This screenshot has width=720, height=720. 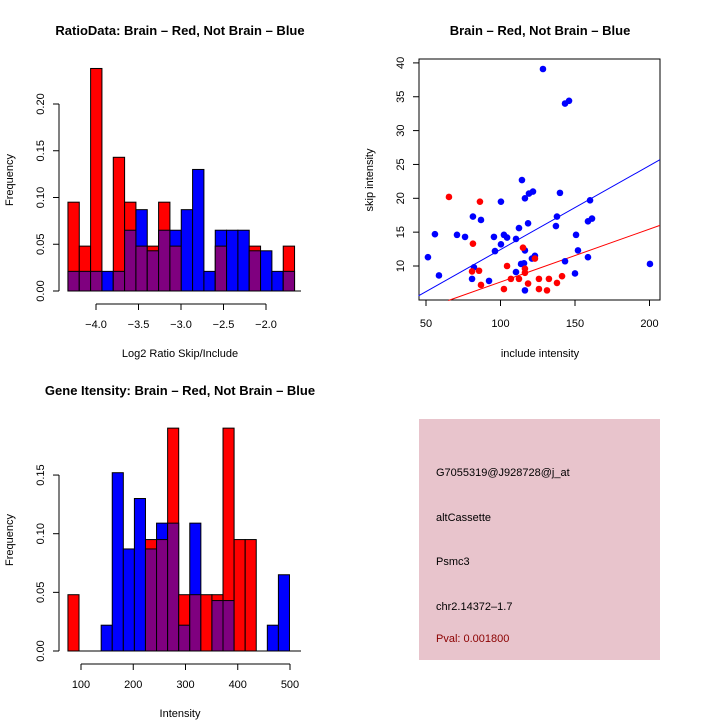 What do you see at coordinates (554, 262) in the screenshot?
I see `fit-line-brain` at bounding box center [554, 262].